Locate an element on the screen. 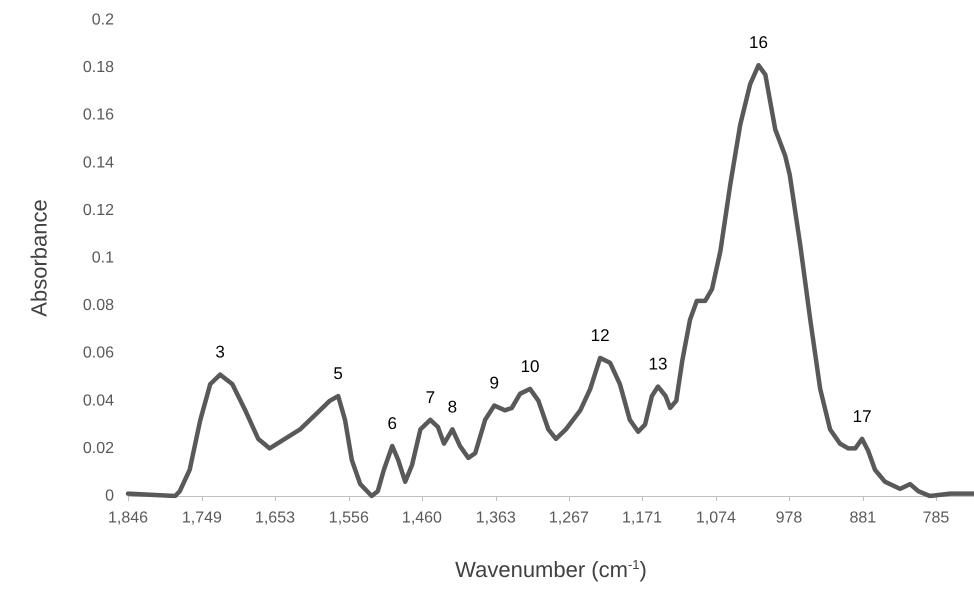 Image resolution: width=974 pixels, height=594 pixels. y-tick-label: 0.02 is located at coordinates (98, 448).